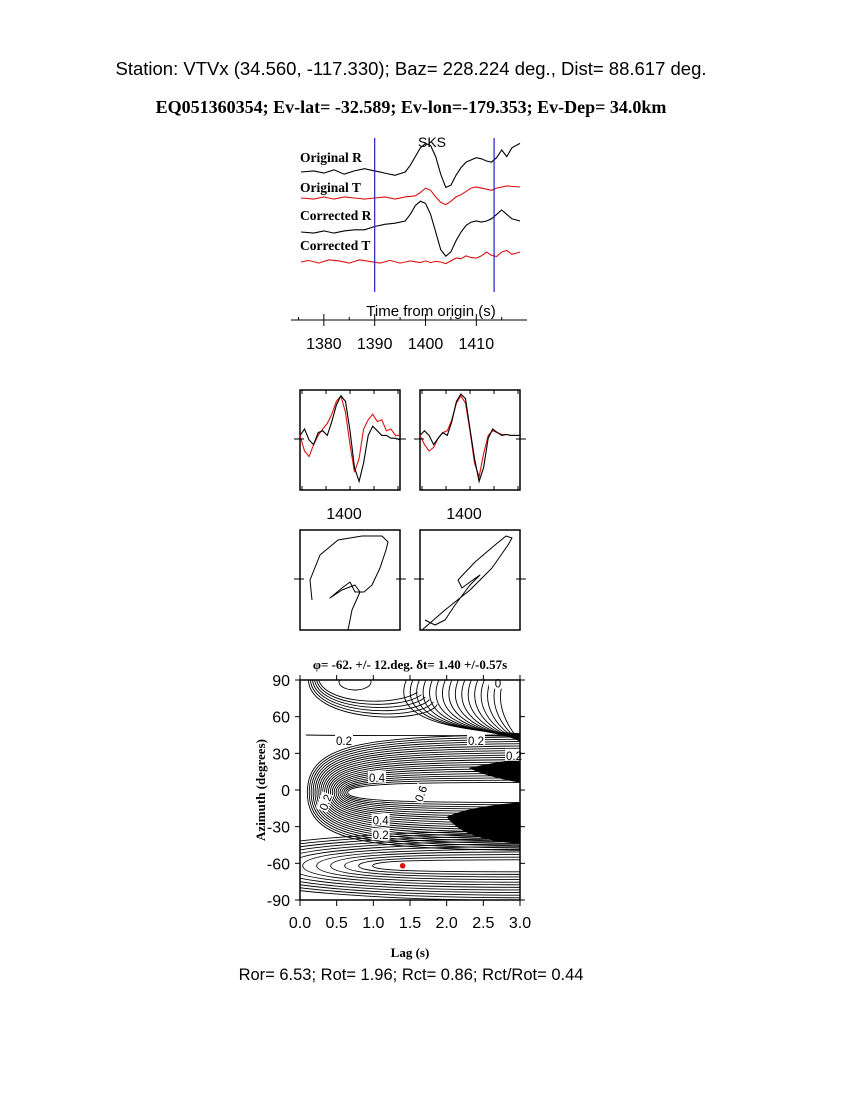  What do you see at coordinates (498, 685) in the screenshot?
I see `contour-label: 0` at bounding box center [498, 685].